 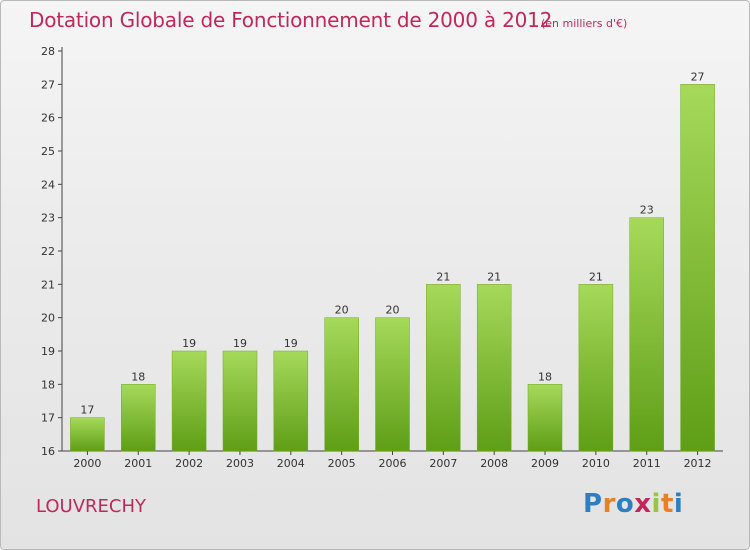 I want to click on bar-2003, so click(x=240, y=401).